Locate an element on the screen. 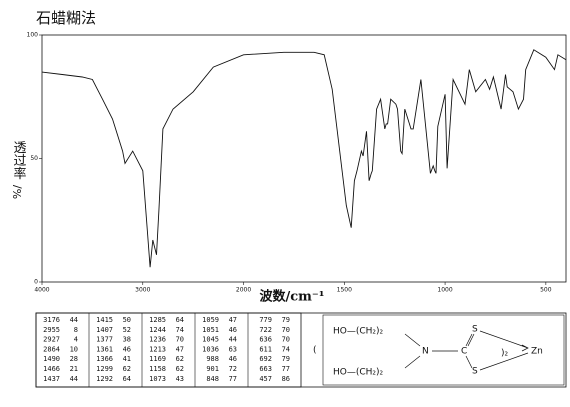 The height and width of the screenshot is (407, 570). table-wavenumber: 1036 is located at coordinates (210, 349).